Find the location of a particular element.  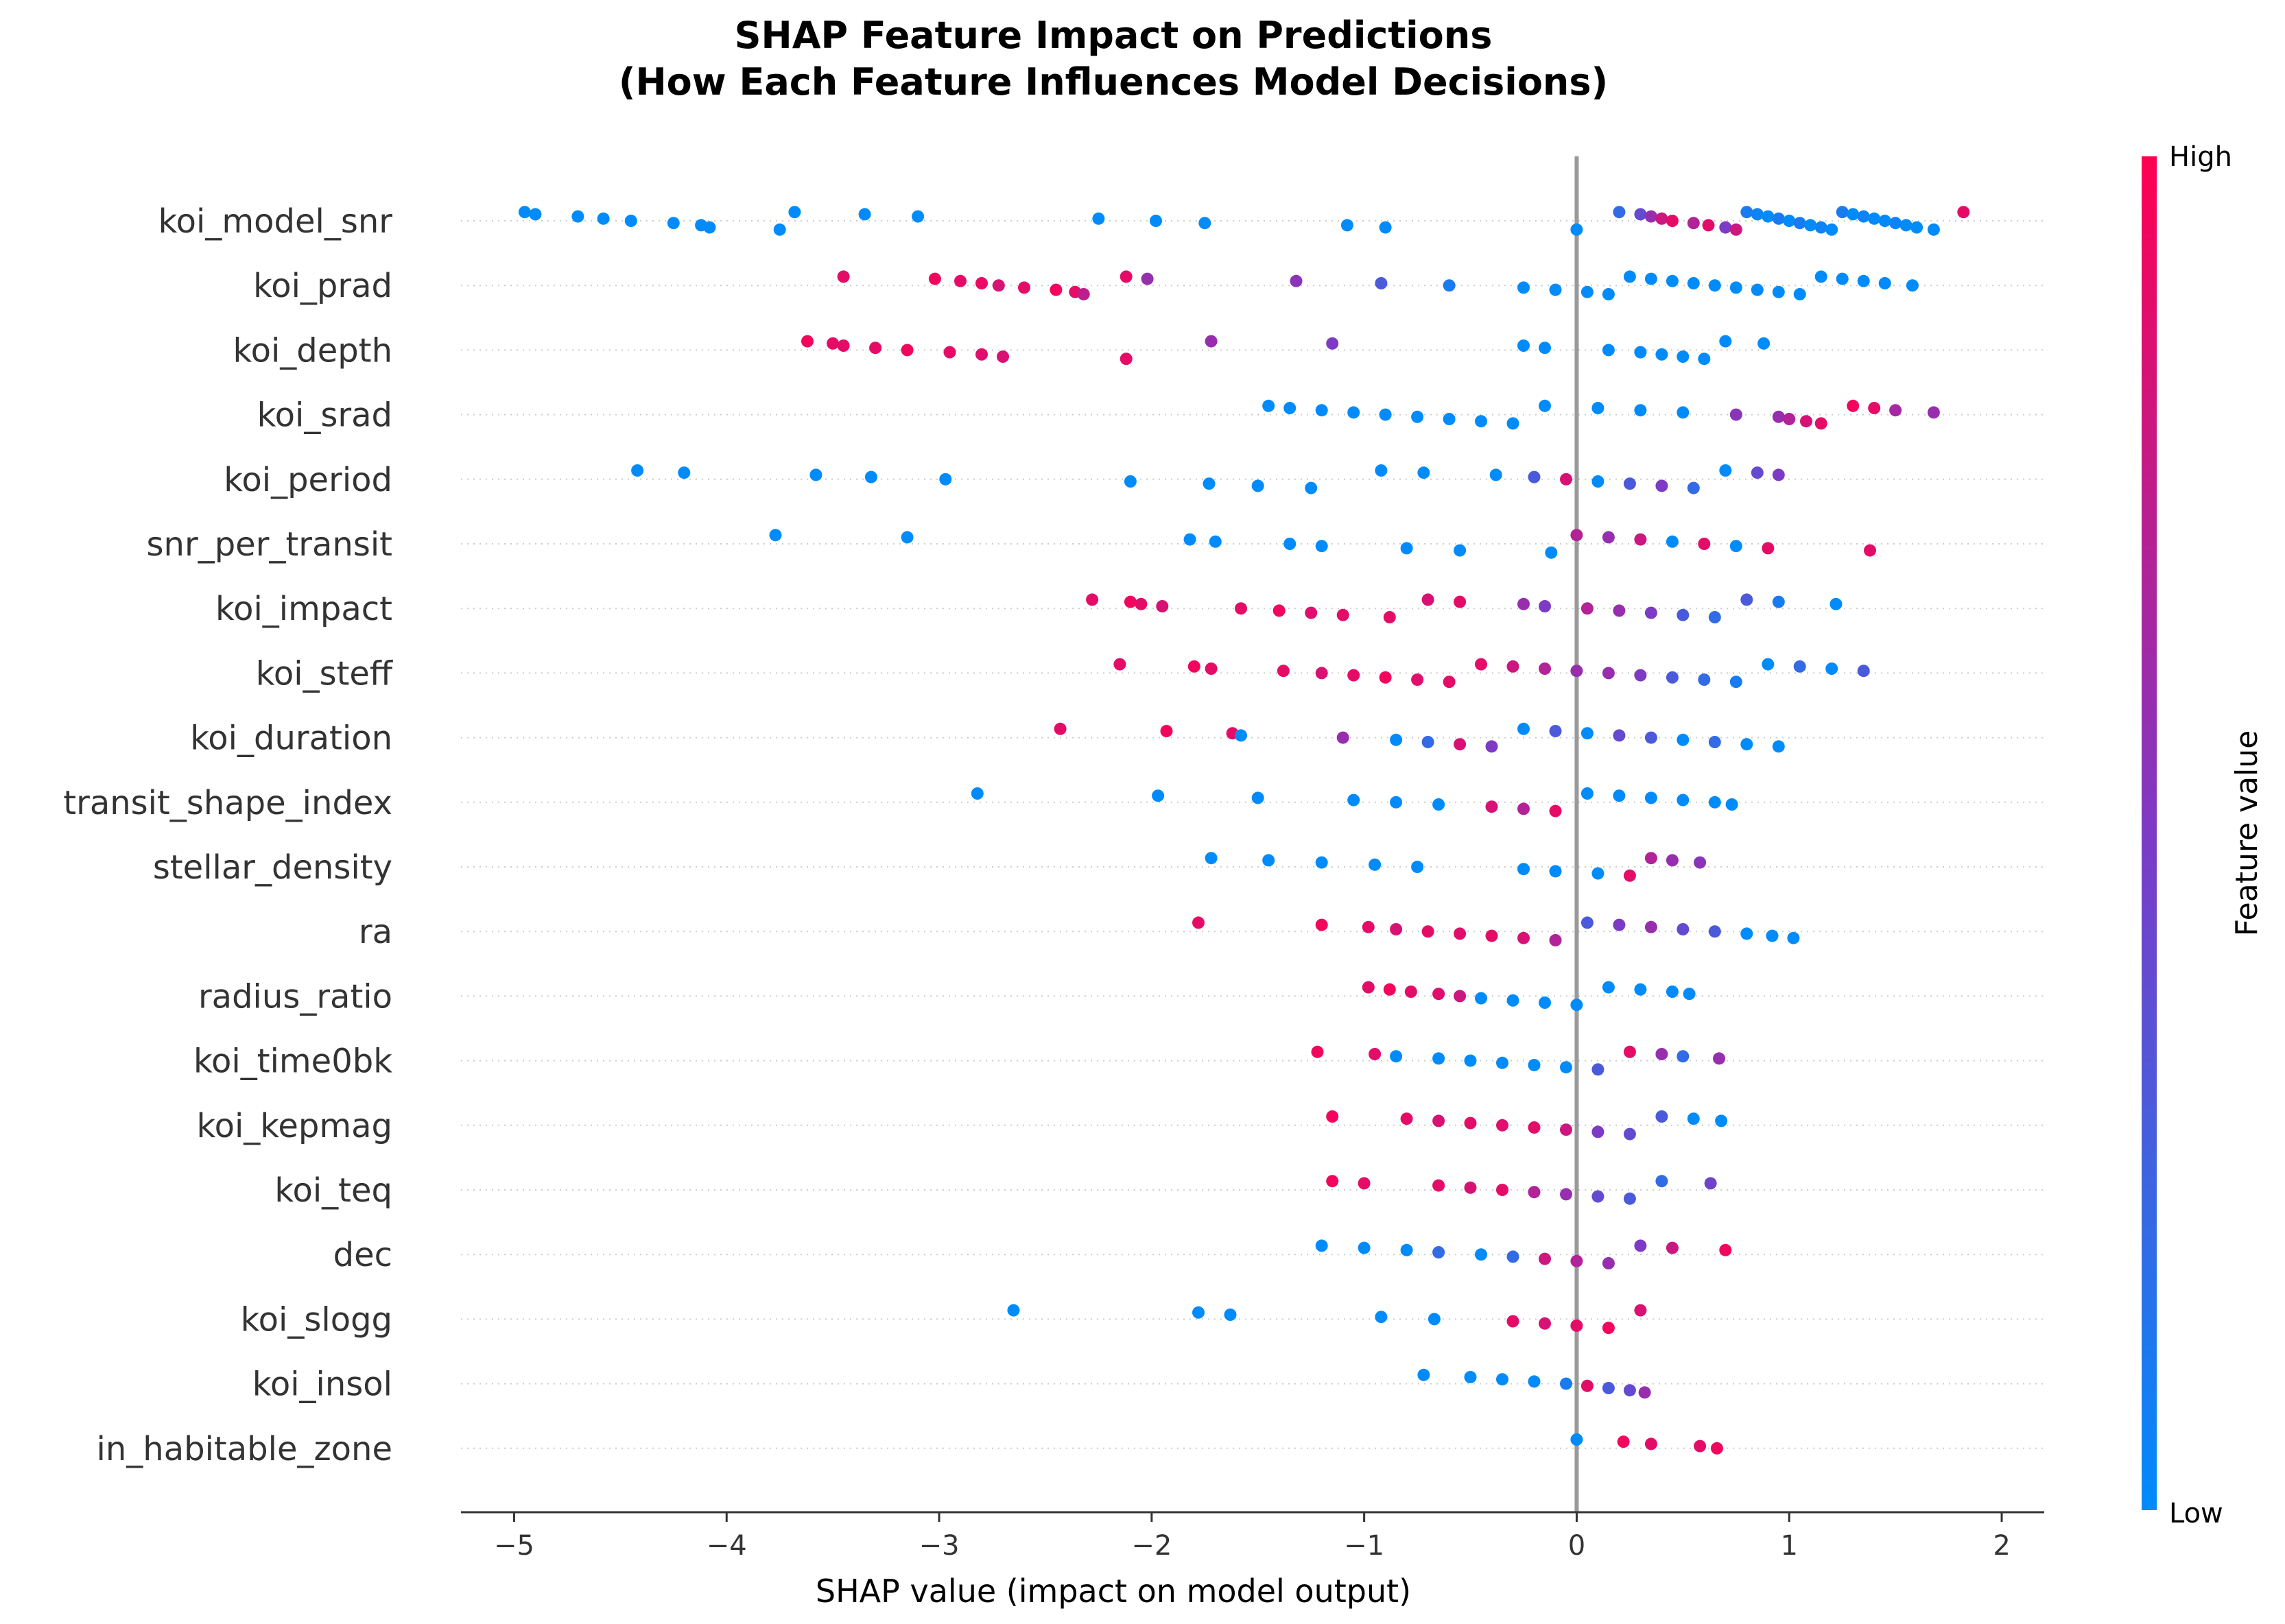

x-tick-label: 2 is located at coordinates (2001, 1546).